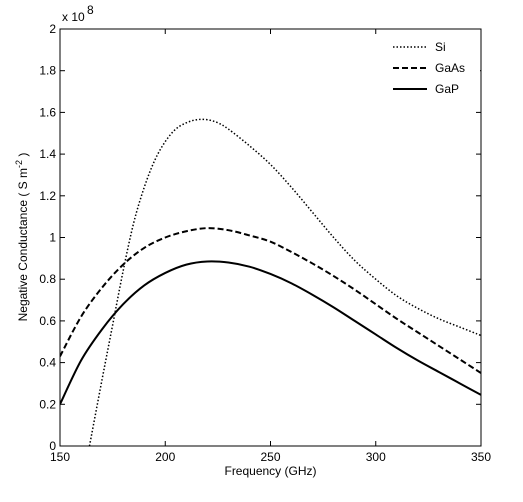  I want to click on y-axis-label-main: Negative Conductance ( S m, so click(23, 244).